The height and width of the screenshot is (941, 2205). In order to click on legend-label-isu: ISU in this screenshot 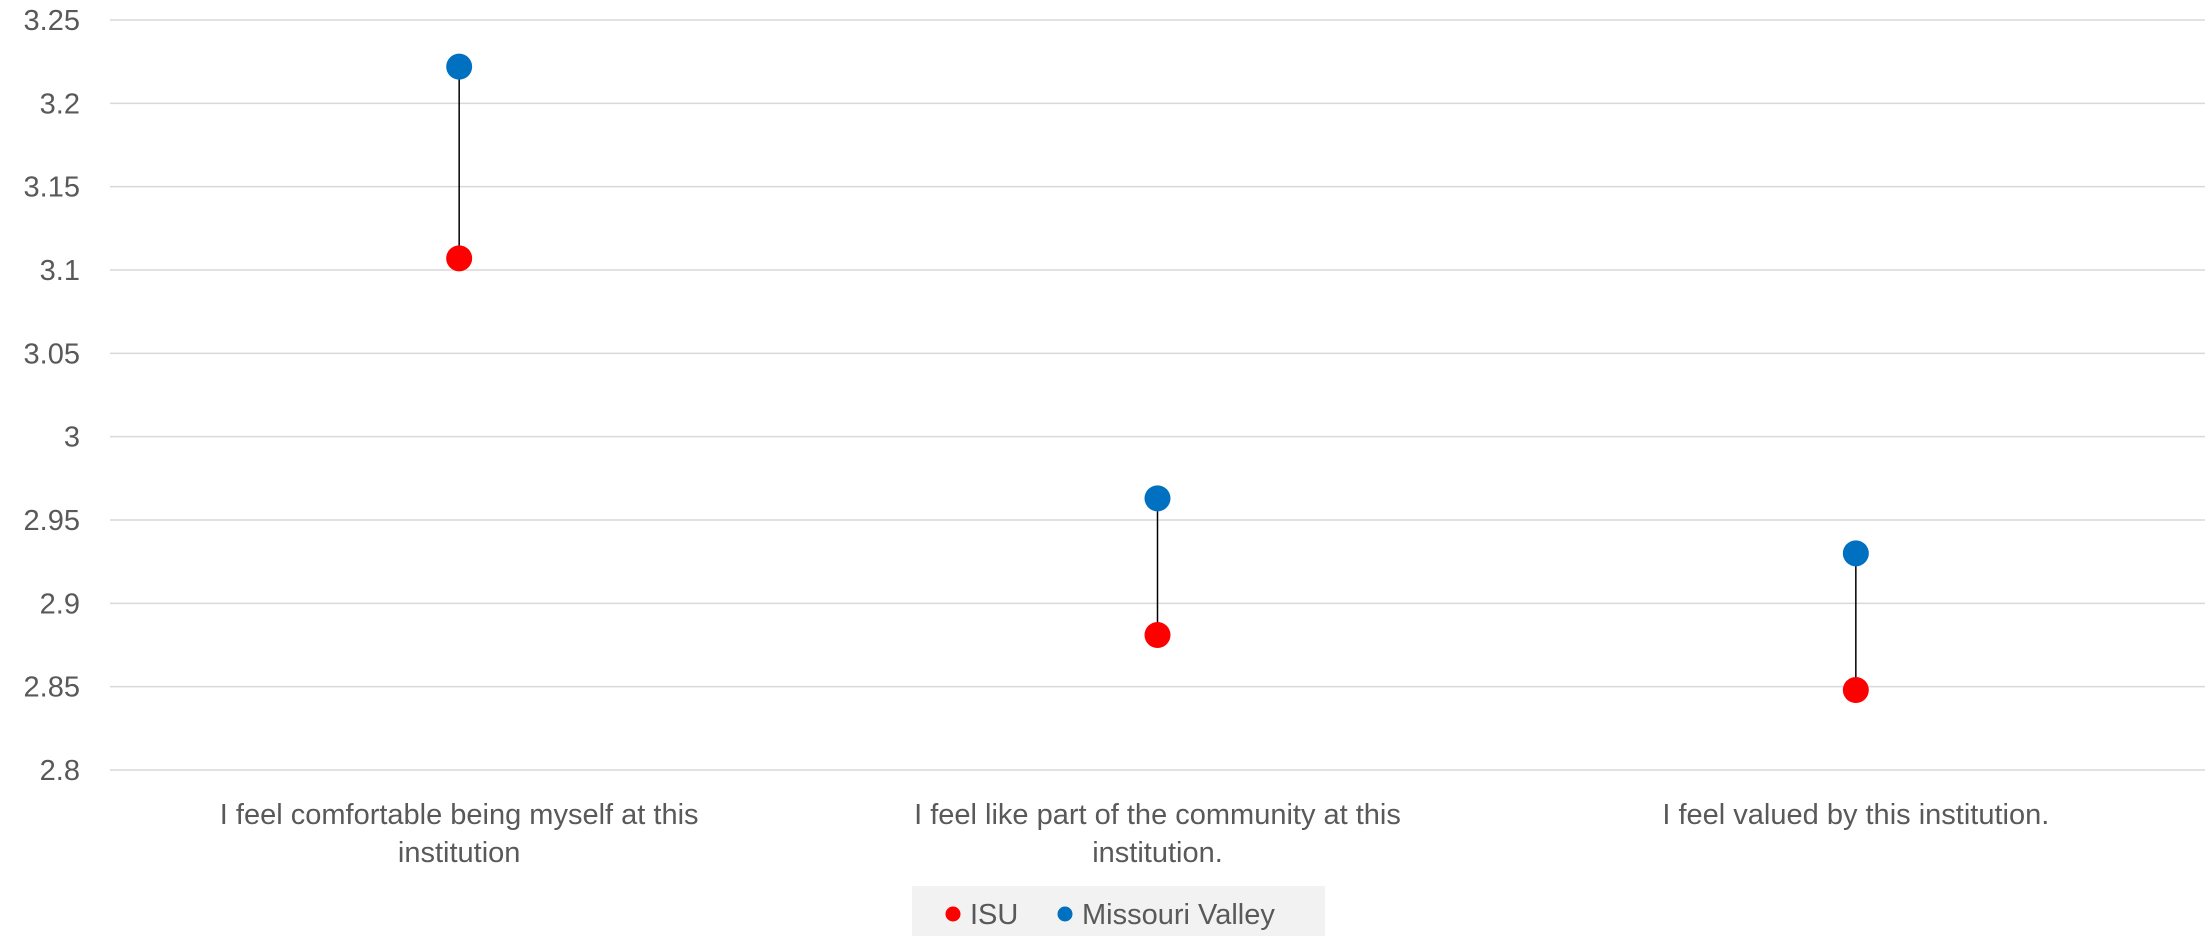, I will do `click(994, 915)`.